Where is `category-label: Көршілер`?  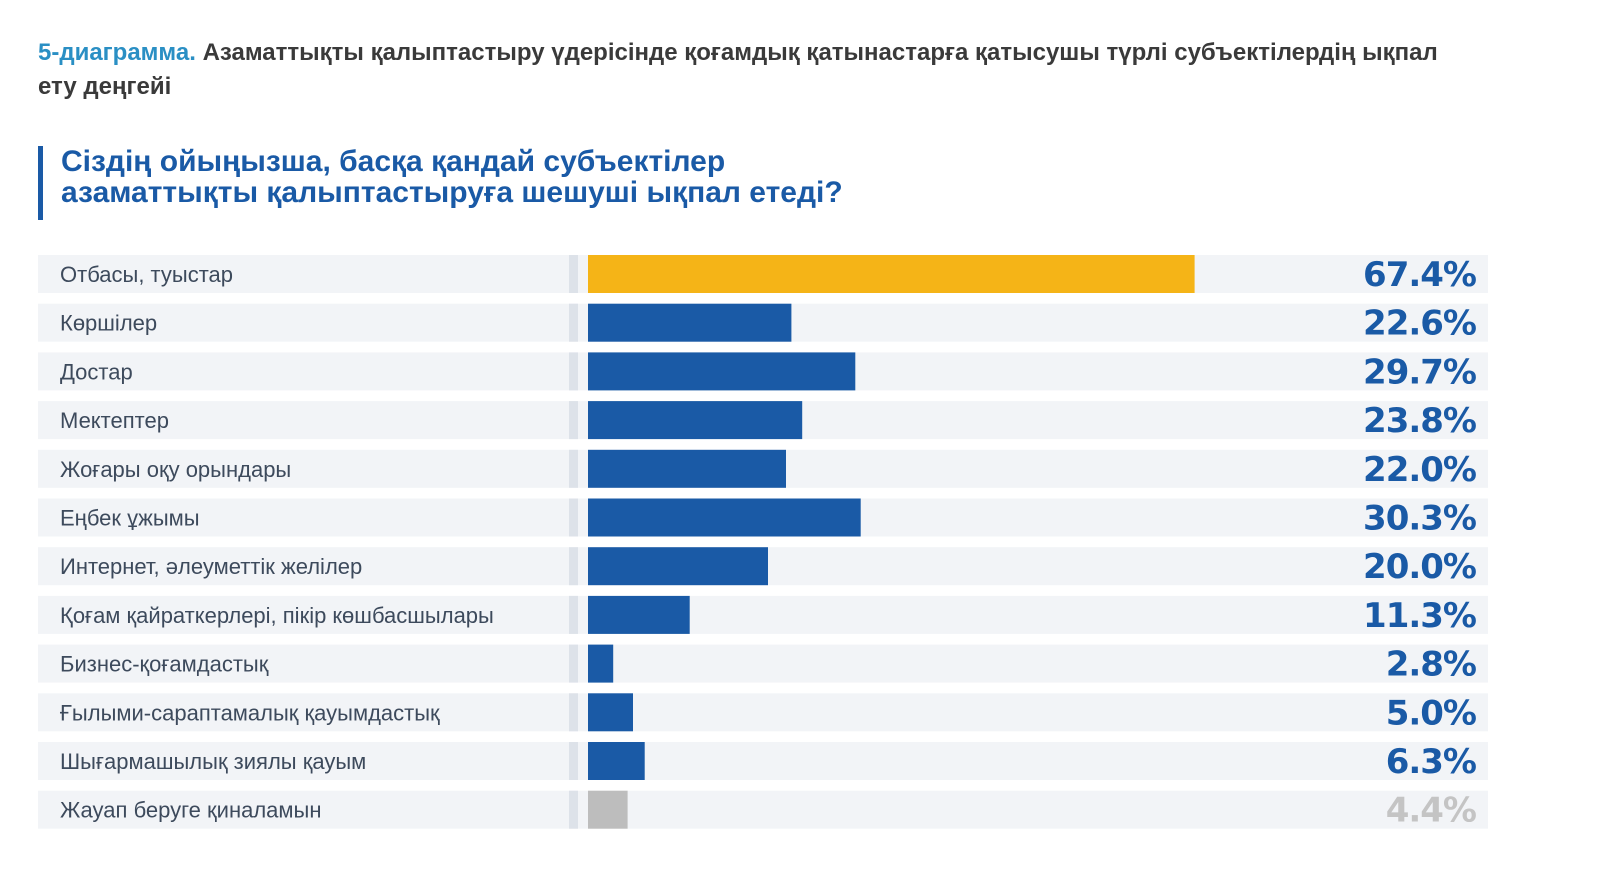
category-label: Көршілер is located at coordinates (108, 323).